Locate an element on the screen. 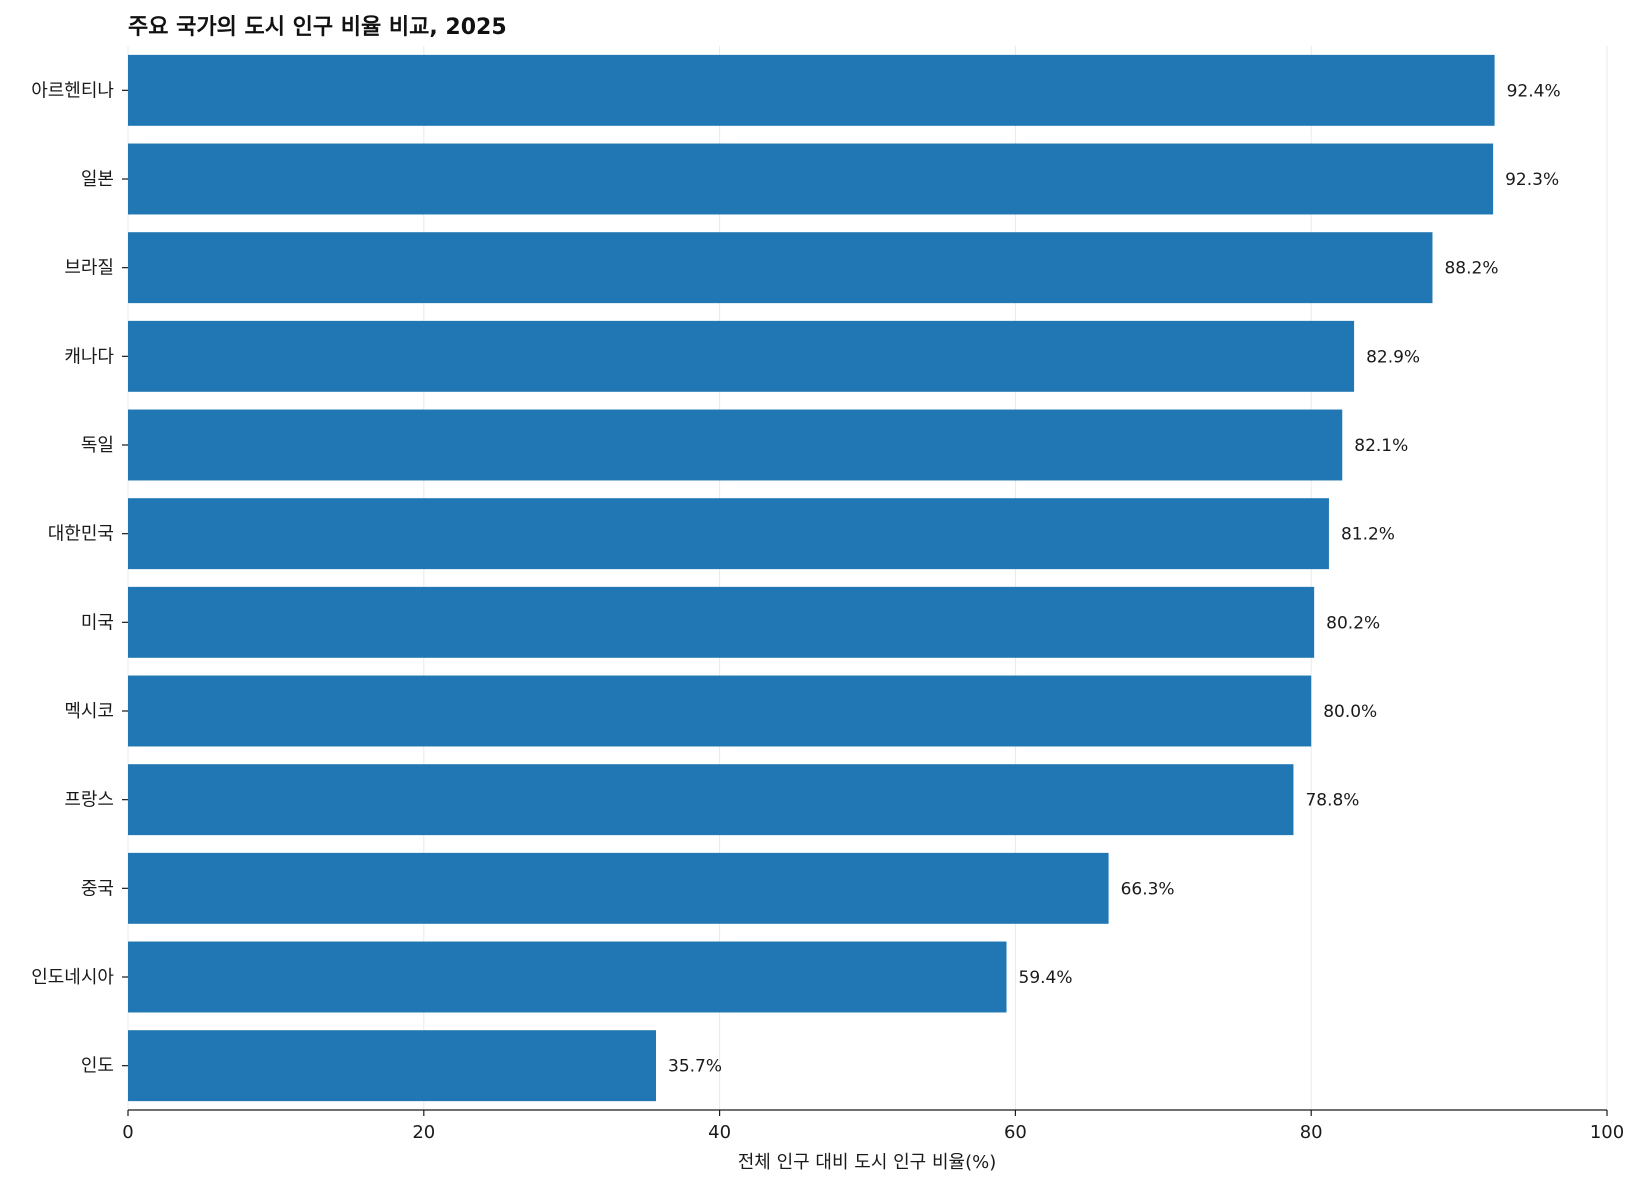 This screenshot has width=1635, height=1188. y-tick-label-11: 인도 is located at coordinates (97, 1066).